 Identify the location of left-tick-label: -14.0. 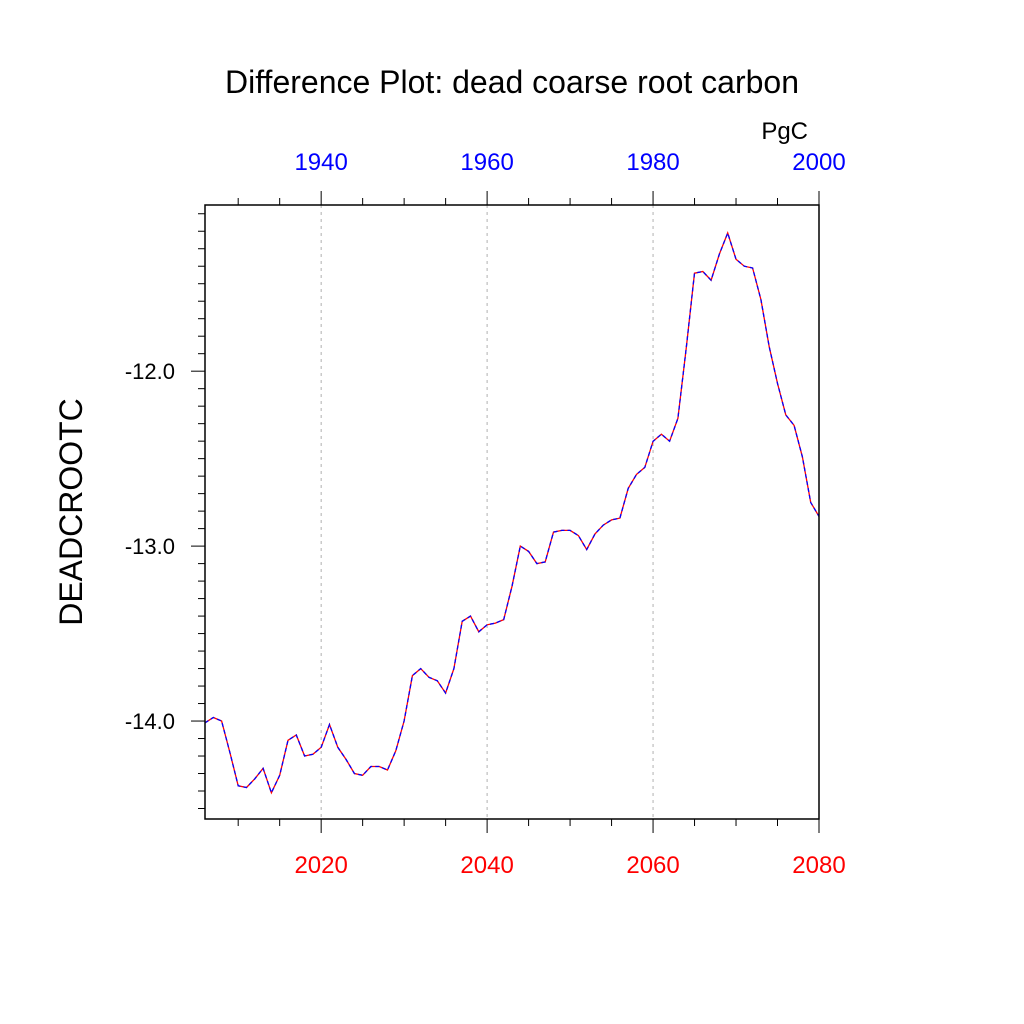
(150, 721).